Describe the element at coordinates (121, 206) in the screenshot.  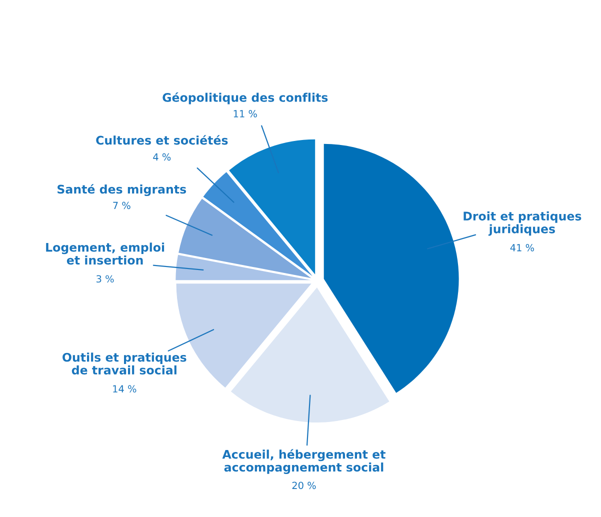
I see `data-label: 7 %` at that location.